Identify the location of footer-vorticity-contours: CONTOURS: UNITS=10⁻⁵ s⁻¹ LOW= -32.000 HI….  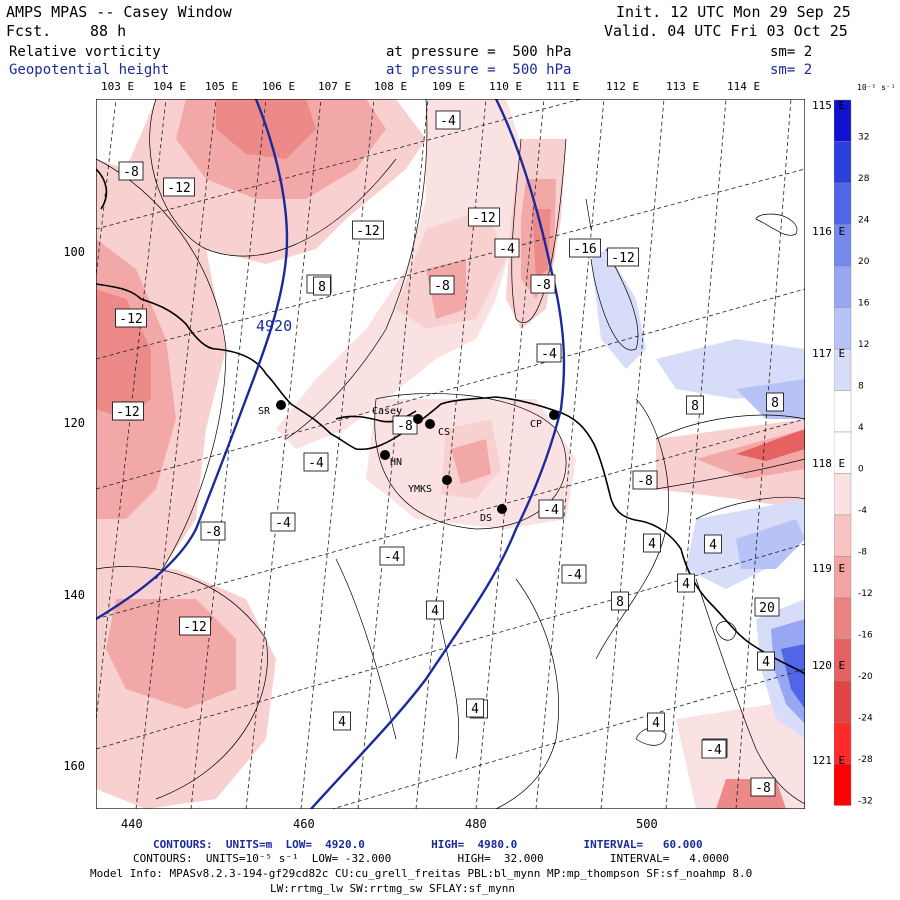
(431, 858).